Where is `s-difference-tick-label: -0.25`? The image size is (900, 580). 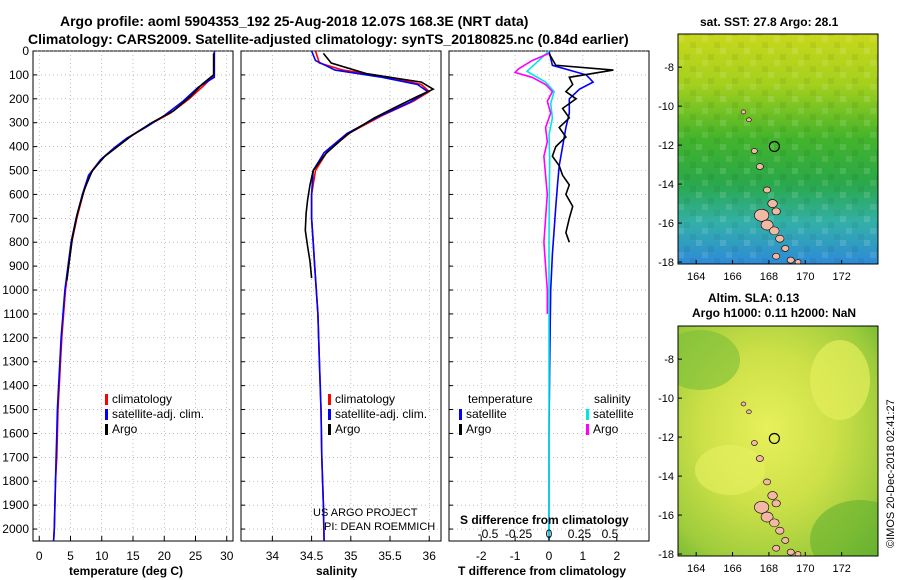
s-difference-tick-label: -0.25 is located at coordinates (519, 534).